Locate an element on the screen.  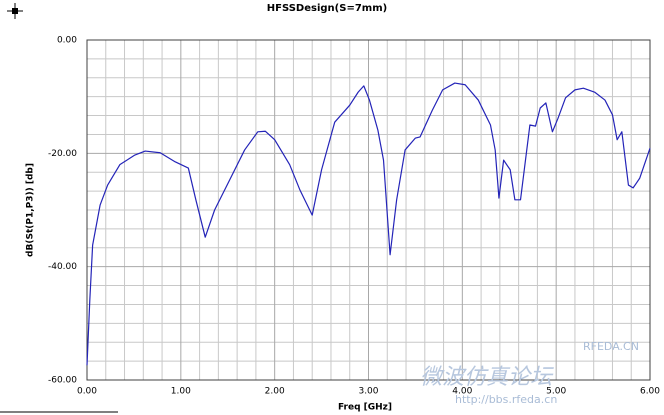
x-tick-label: 1.00 is located at coordinates (181, 392).